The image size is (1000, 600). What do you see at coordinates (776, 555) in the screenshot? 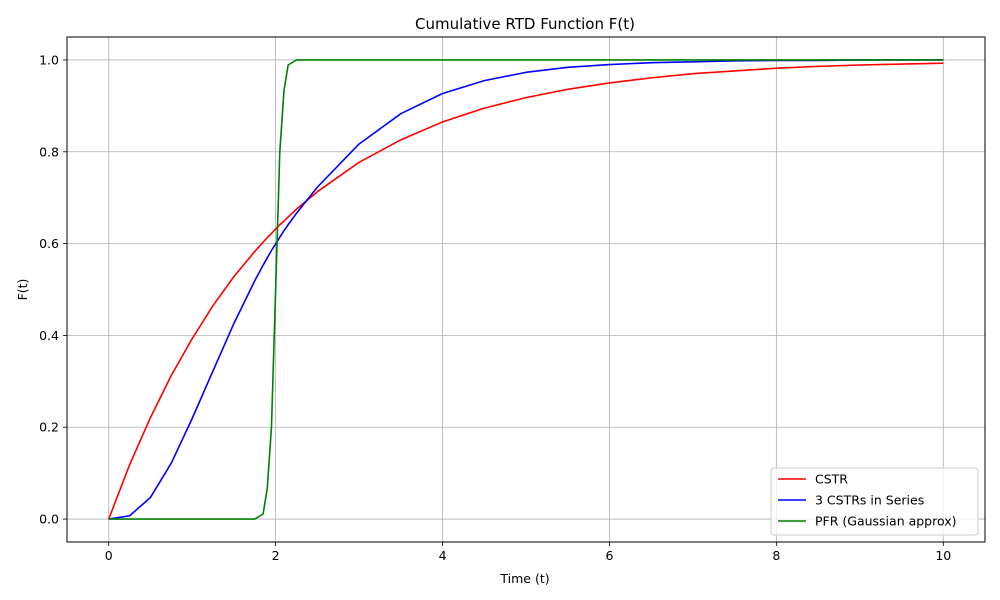
I see `x-tick-label: 8` at bounding box center [776, 555].